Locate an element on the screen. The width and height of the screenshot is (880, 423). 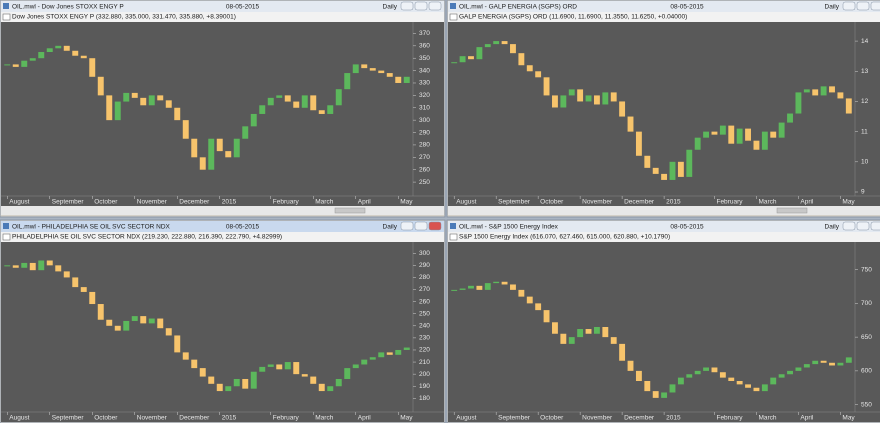
x-tick-label: February is located at coordinates (729, 202).